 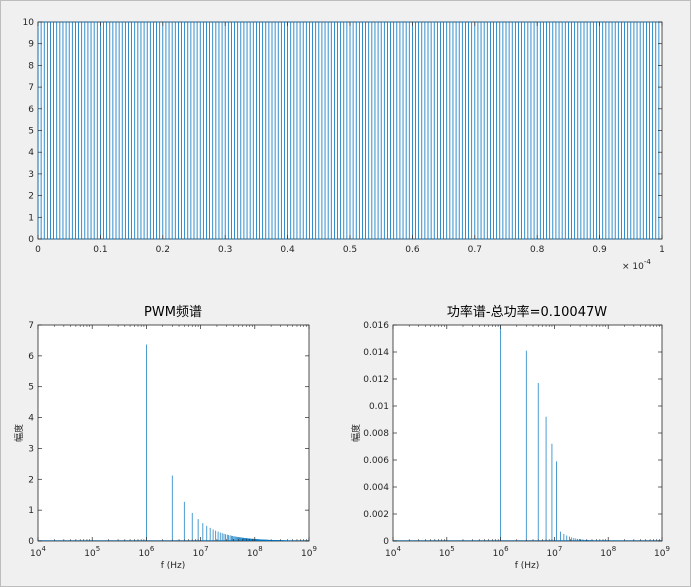 What do you see at coordinates (648, 262) in the screenshot?
I see `time-x-exponent-power: -4` at bounding box center [648, 262].